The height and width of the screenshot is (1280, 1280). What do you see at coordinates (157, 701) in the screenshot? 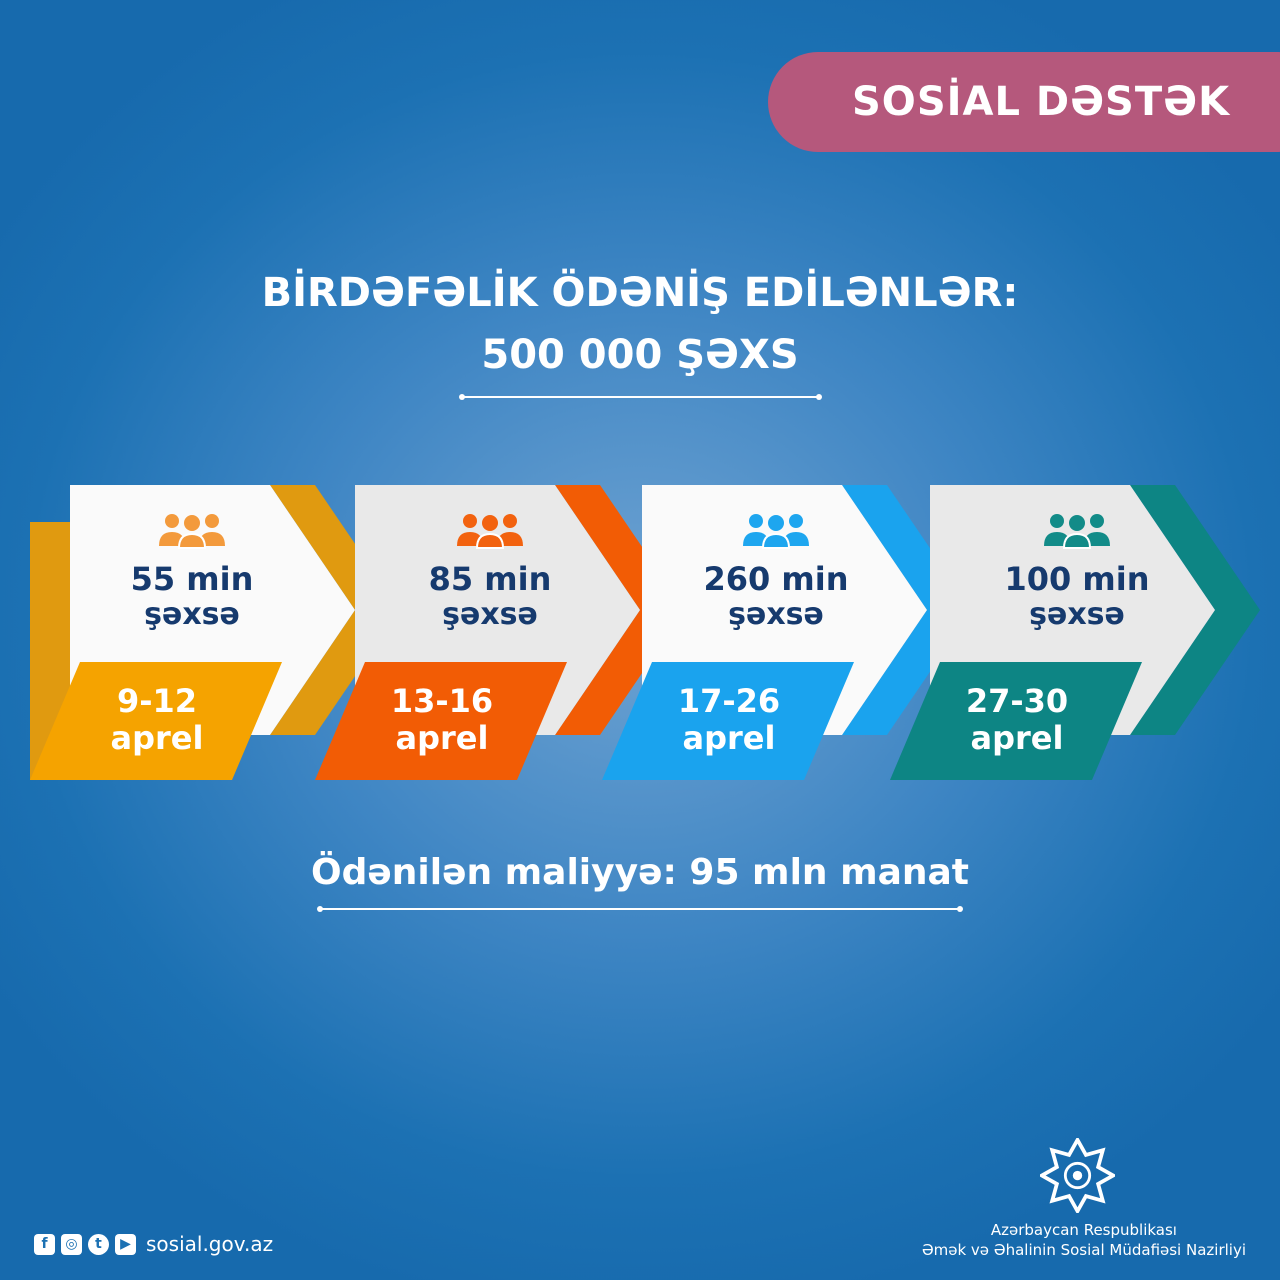
I see `date-range: 9-12` at bounding box center [157, 701].